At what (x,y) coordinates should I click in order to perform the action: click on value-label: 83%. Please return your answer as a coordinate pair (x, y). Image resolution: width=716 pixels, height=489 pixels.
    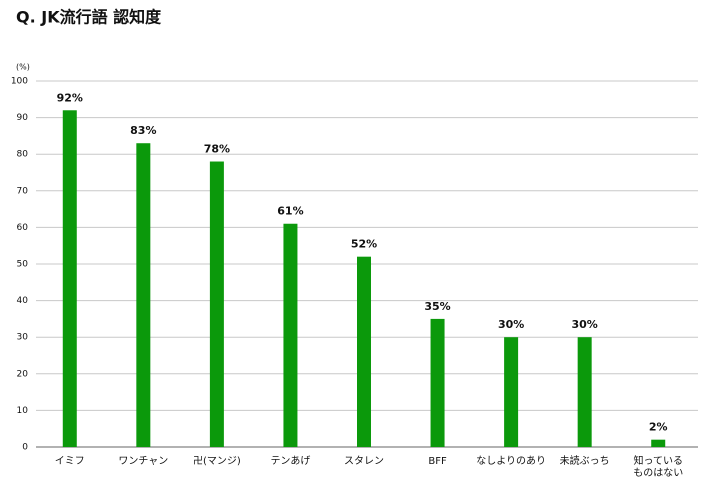
    Looking at the image, I should click on (143, 130).